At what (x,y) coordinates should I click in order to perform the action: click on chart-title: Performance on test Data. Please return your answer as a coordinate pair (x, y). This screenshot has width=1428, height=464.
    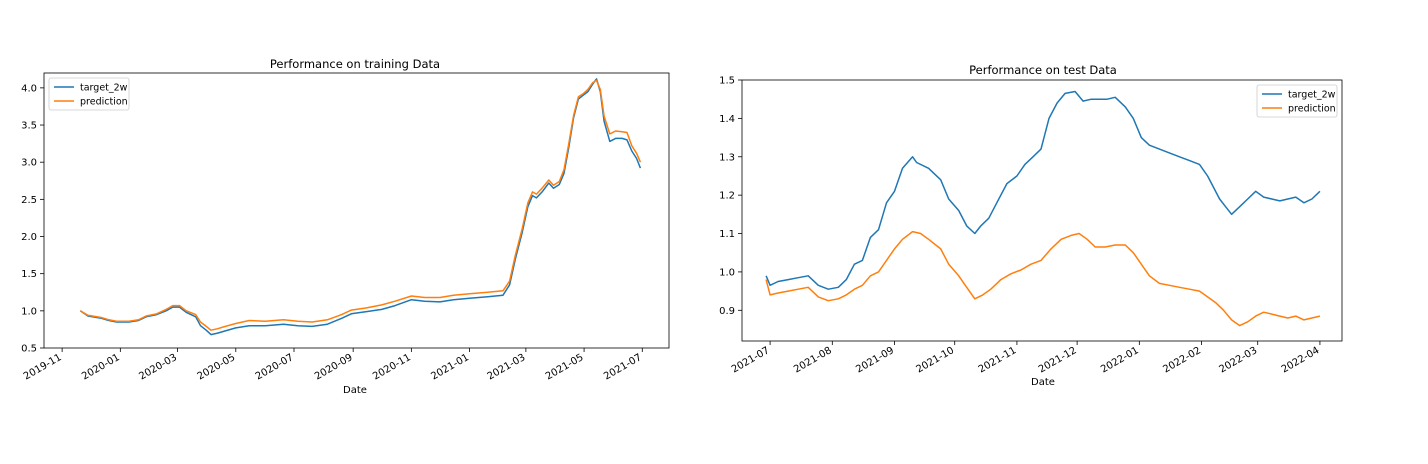
    Looking at the image, I should click on (1043, 70).